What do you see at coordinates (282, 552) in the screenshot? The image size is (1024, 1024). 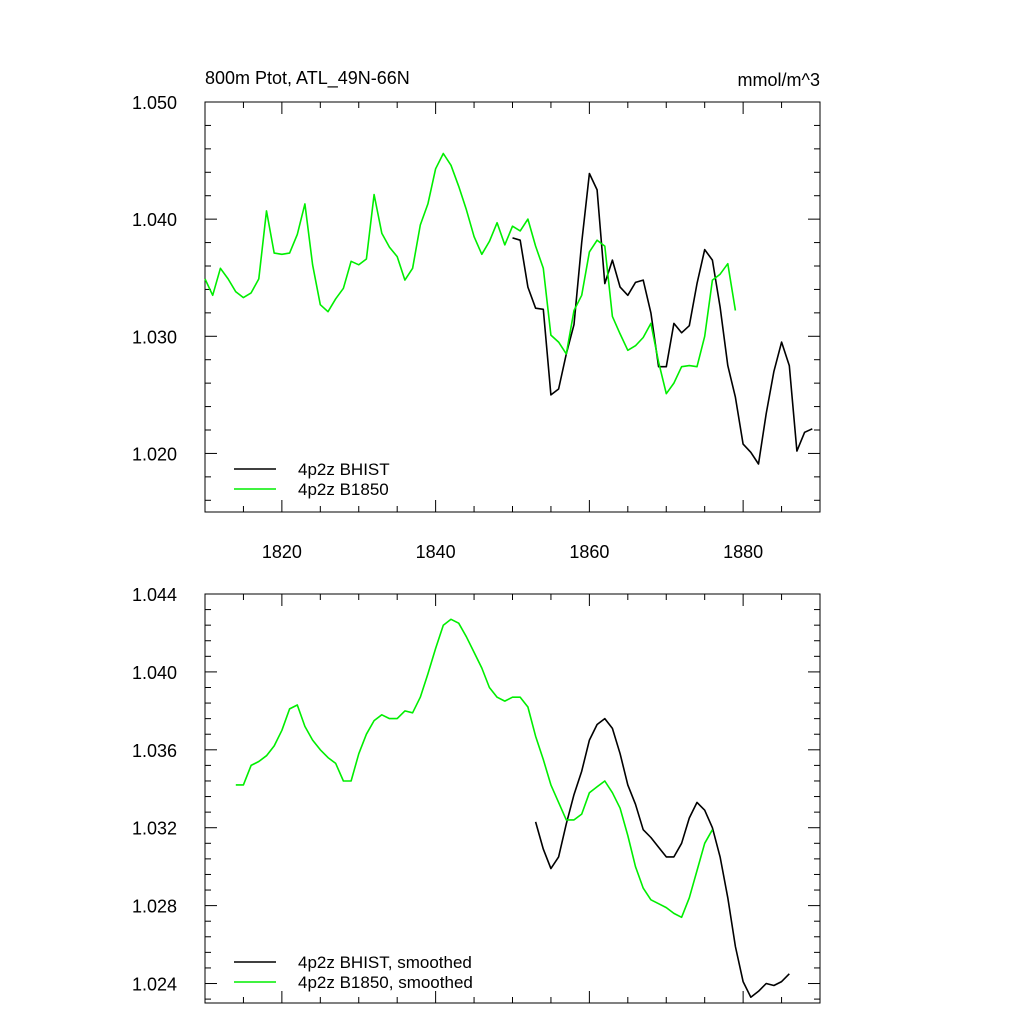 I see `x-tick-label: 1820` at bounding box center [282, 552].